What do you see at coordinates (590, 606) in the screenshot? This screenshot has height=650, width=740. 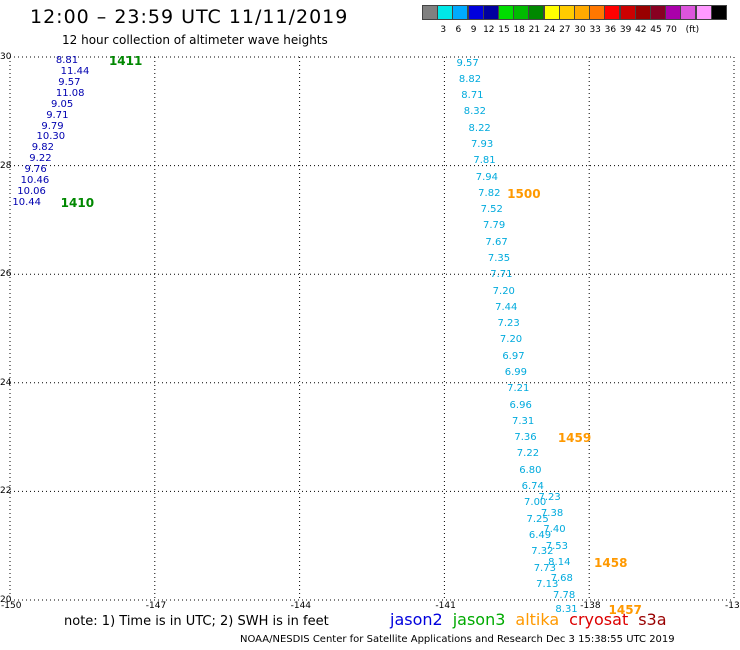 I see `x-tick-label: -138` at bounding box center [590, 606].